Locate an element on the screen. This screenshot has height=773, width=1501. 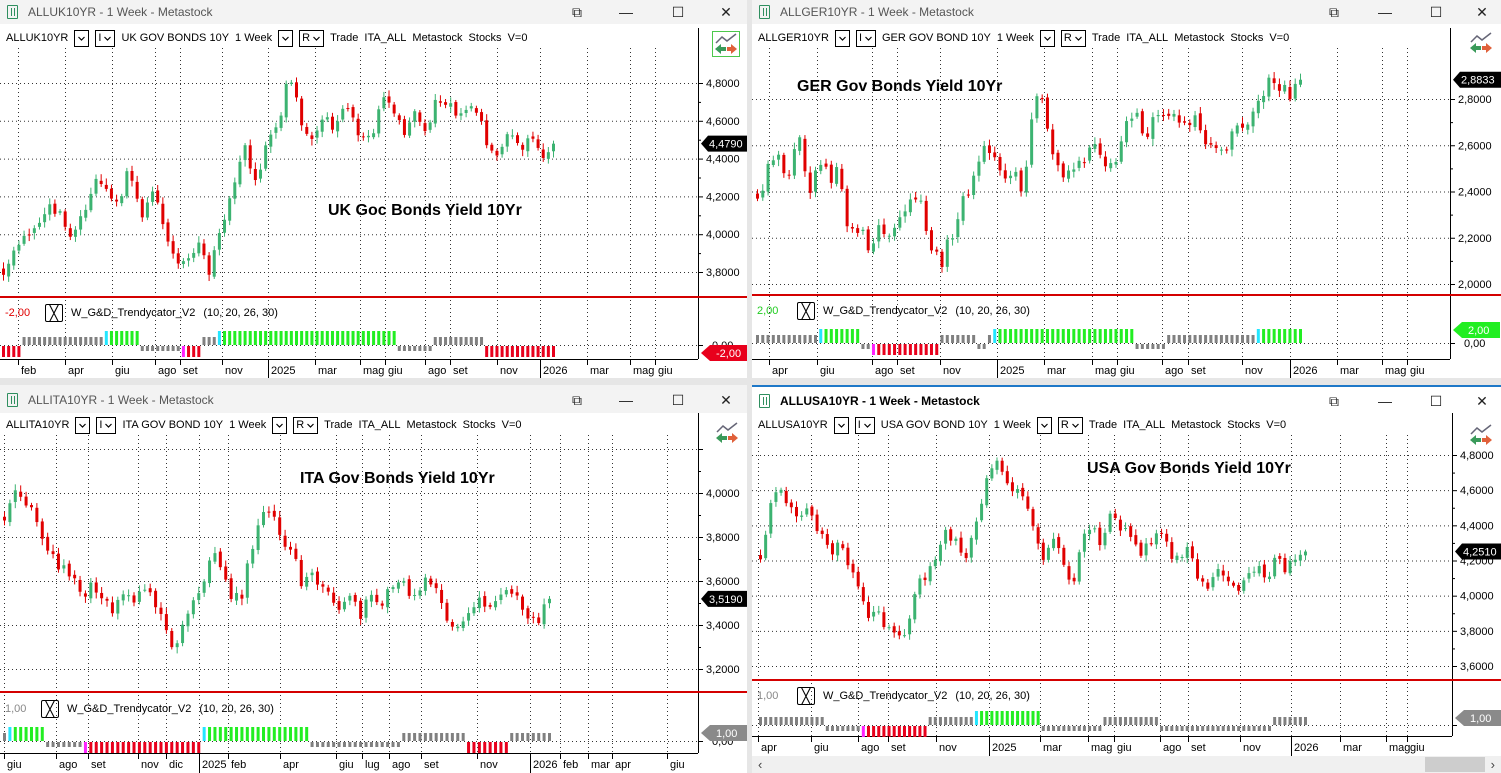
indicator-bar-red is located at coordinates (188, 747).